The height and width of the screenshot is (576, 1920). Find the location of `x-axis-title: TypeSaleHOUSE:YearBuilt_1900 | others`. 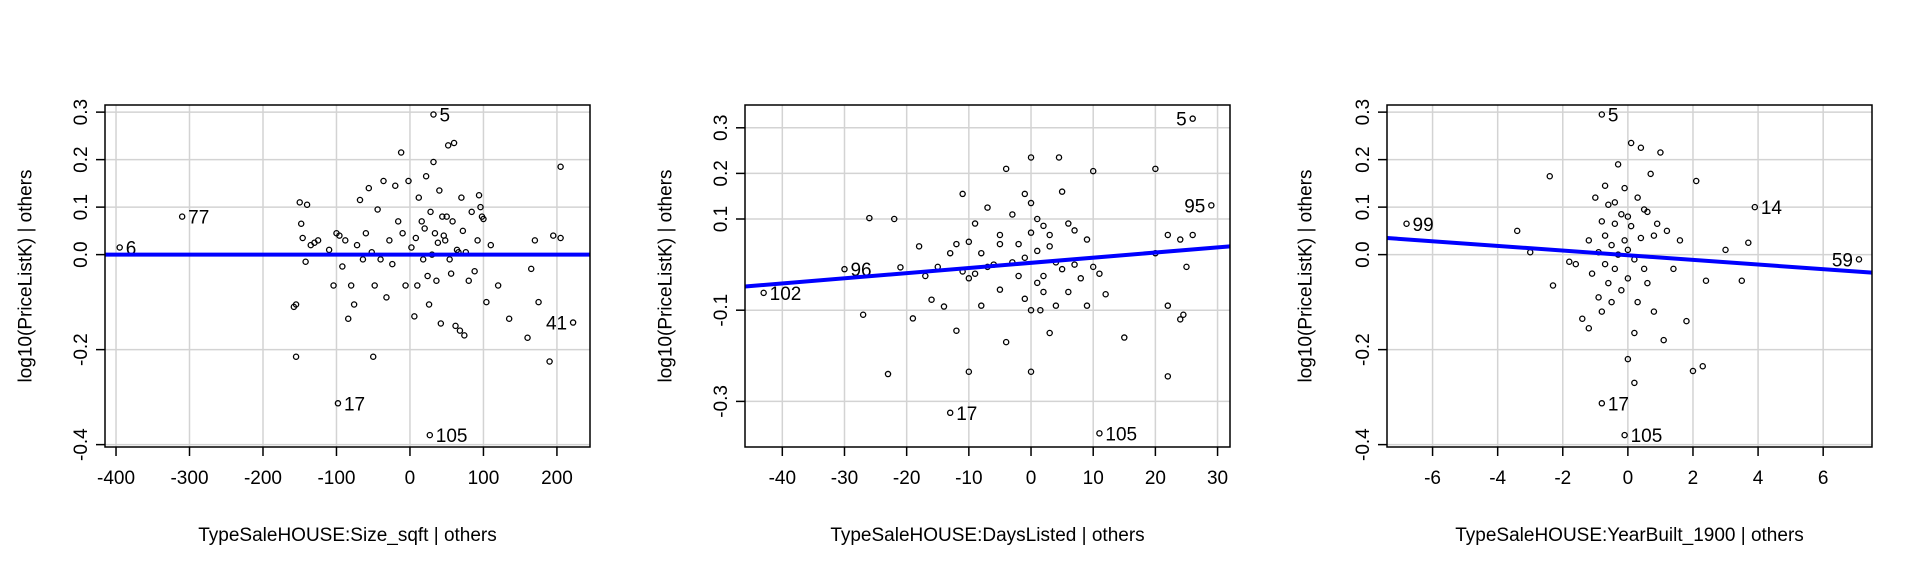

x-axis-title: TypeSaleHOUSE:YearBuilt_1900 | others is located at coordinates (1629, 535).